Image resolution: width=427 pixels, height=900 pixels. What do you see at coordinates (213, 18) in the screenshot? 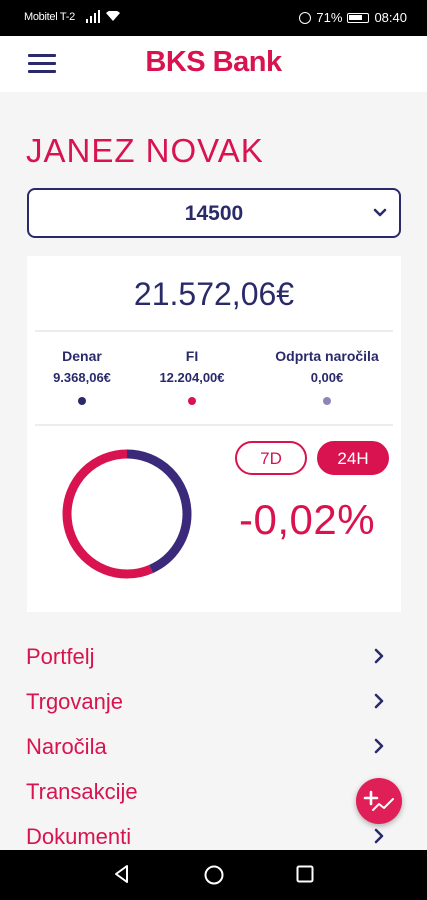
I see `status-bar: Mobitel T-2 71% 08:40` at bounding box center [213, 18].